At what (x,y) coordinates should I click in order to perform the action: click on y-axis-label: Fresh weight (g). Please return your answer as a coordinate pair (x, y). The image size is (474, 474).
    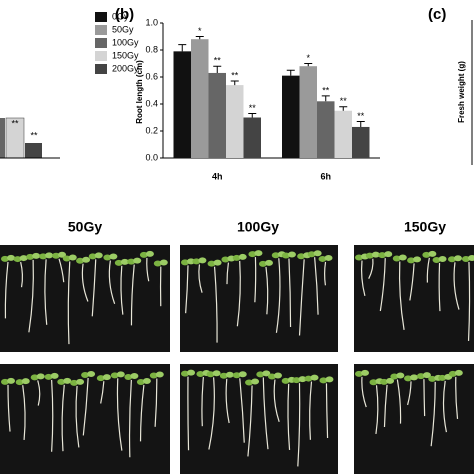
    Looking at the image, I should click on (461, 92).